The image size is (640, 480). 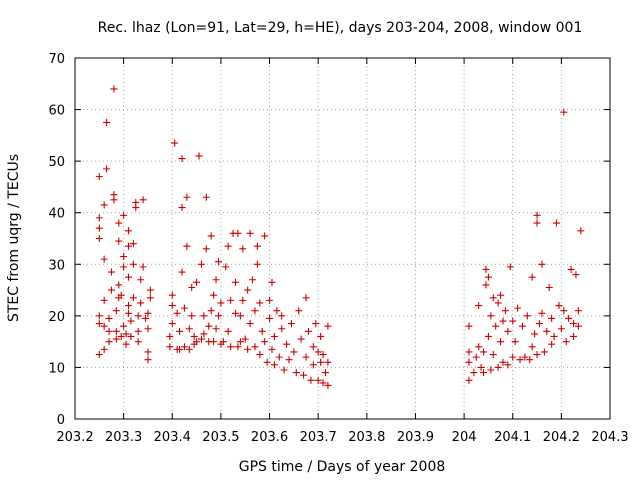 What do you see at coordinates (561, 437) in the screenshot?
I see `x-tick-label: 204.2` at bounding box center [561, 437].